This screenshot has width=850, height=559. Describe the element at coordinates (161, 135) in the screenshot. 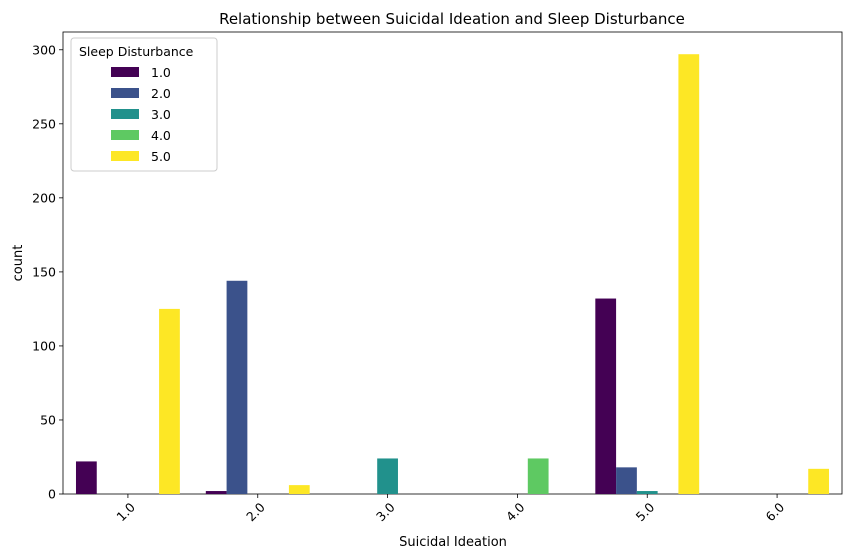

I see `legend-label-4.0: 4.0` at that location.